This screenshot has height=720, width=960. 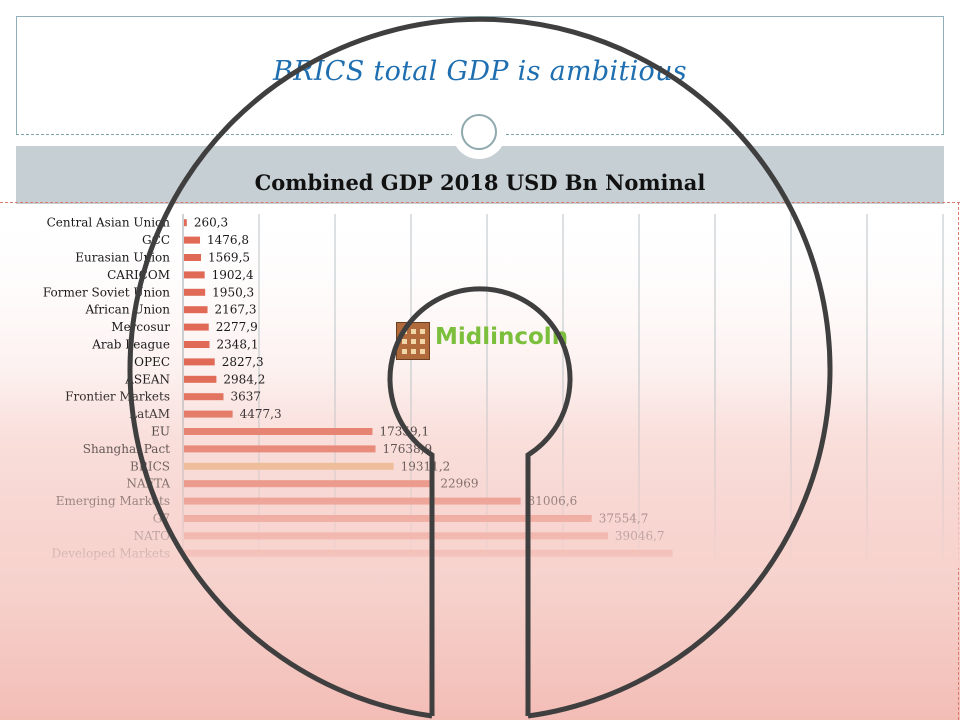 What do you see at coordinates (413, 341) in the screenshot?
I see `building-icon` at bounding box center [413, 341].